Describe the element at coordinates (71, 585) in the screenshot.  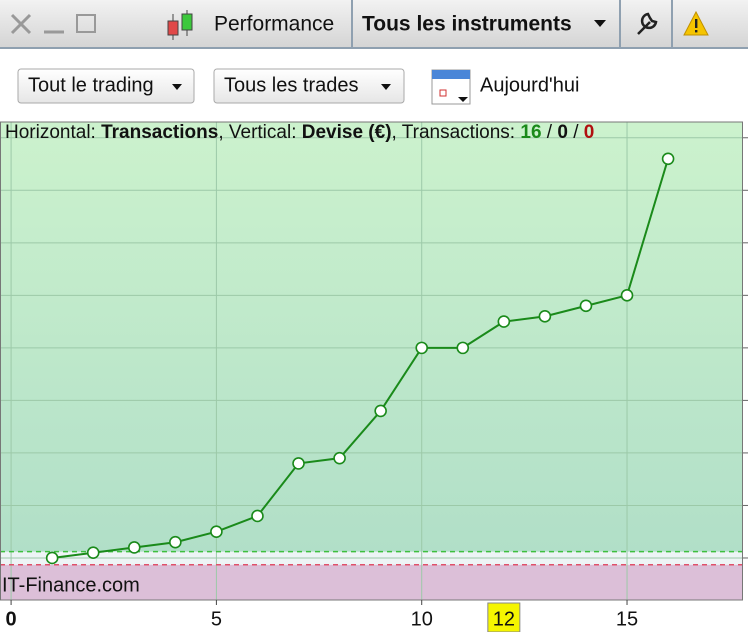
I see `watermark: IT-Finance.com` at that location.